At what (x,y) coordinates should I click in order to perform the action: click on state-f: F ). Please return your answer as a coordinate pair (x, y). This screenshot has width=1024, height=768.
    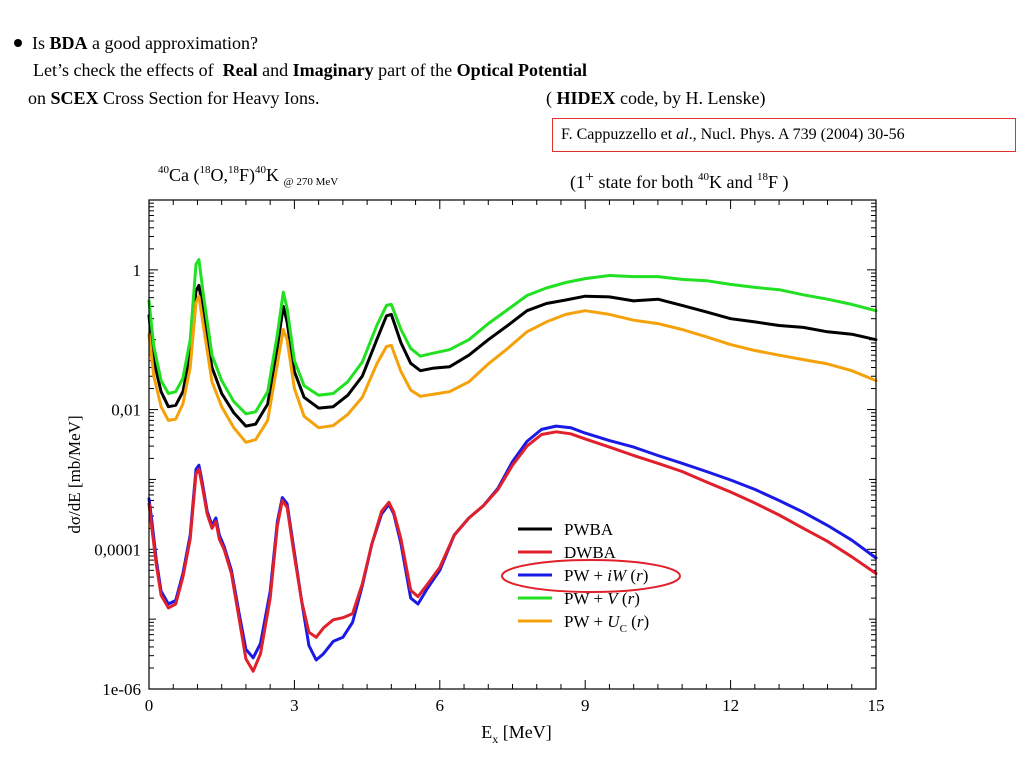
    Looking at the image, I should click on (778, 182).